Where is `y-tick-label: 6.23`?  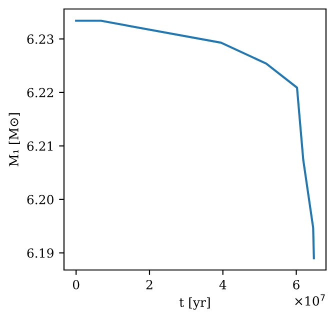
y-tick-label: 6.23 is located at coordinates (40, 39).